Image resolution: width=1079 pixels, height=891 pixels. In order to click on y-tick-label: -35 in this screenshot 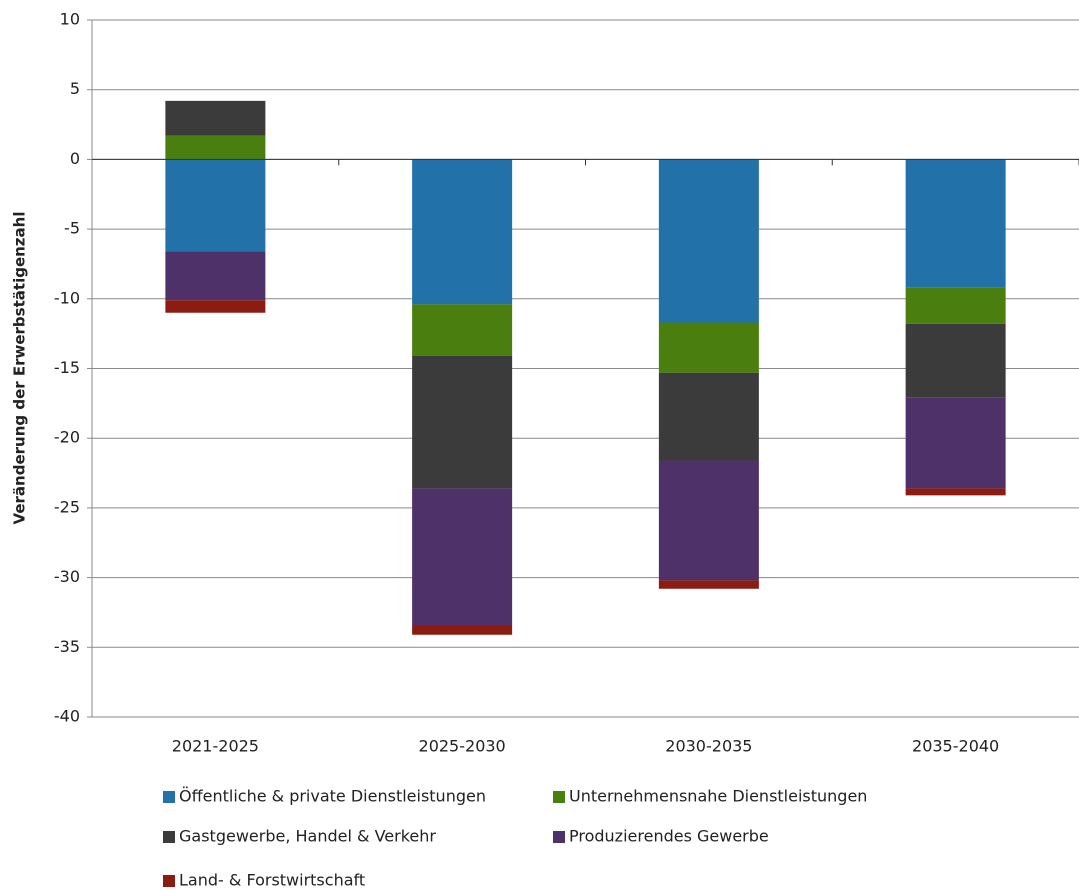, I will do `click(67, 646)`.